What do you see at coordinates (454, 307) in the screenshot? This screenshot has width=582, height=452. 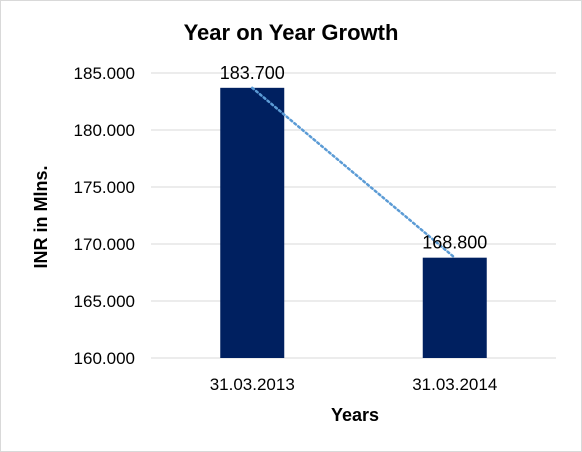 I see `bar-31.03.2014` at bounding box center [454, 307].